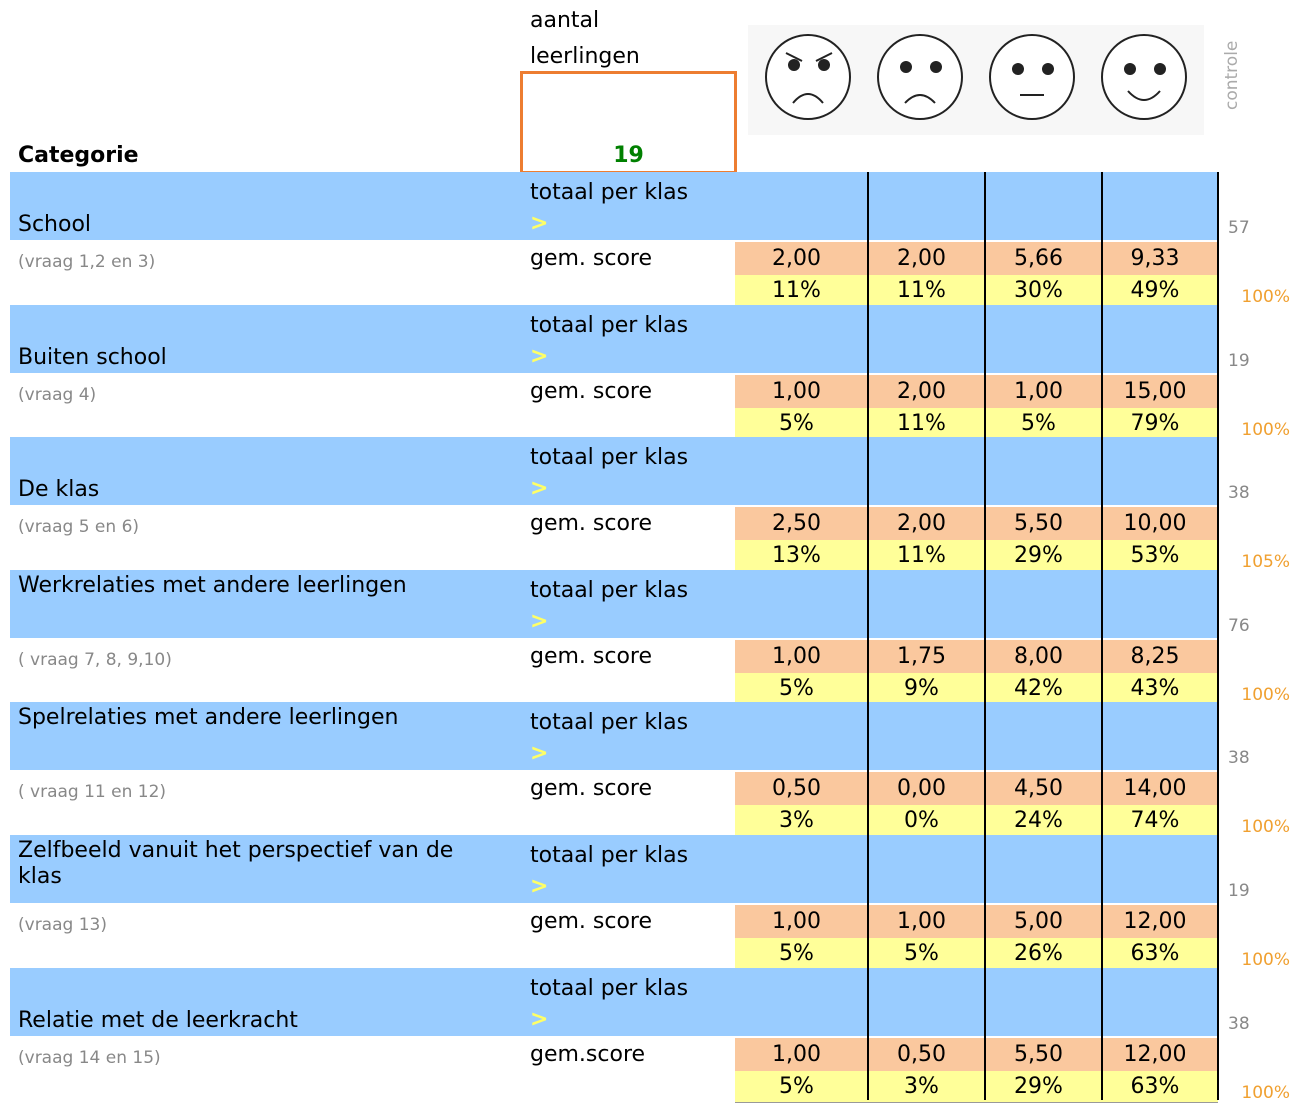 The width and height of the screenshot is (1293, 1103). I want to click on percent: 43%, so click(1155, 688).